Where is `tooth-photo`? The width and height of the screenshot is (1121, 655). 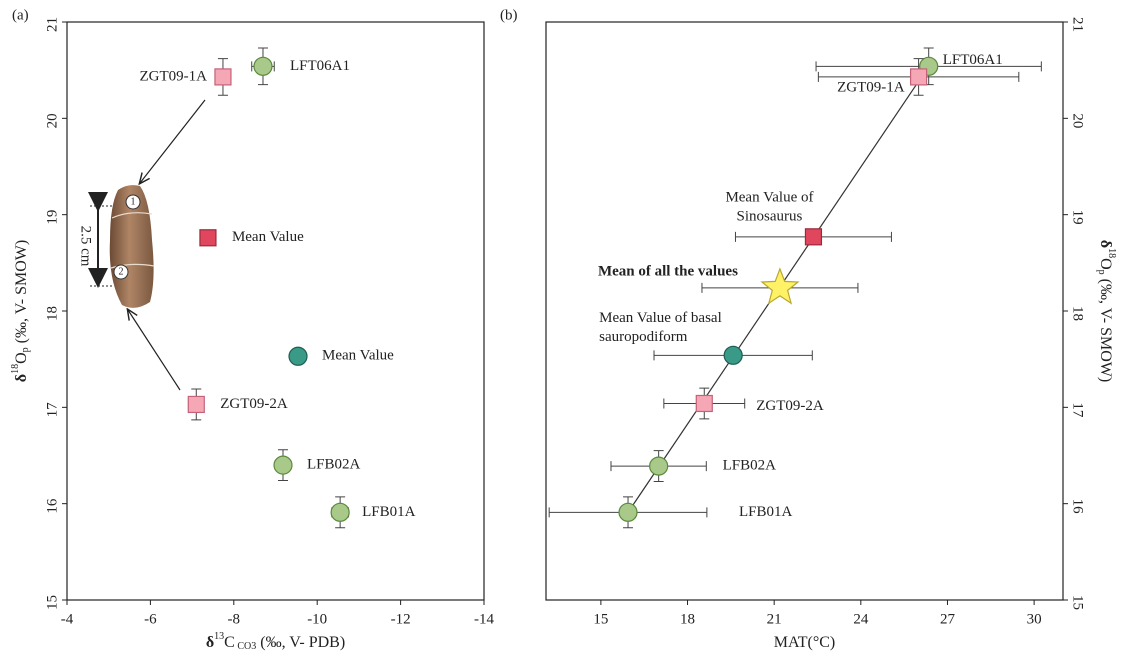
tooth-photo is located at coordinates (147, 245).